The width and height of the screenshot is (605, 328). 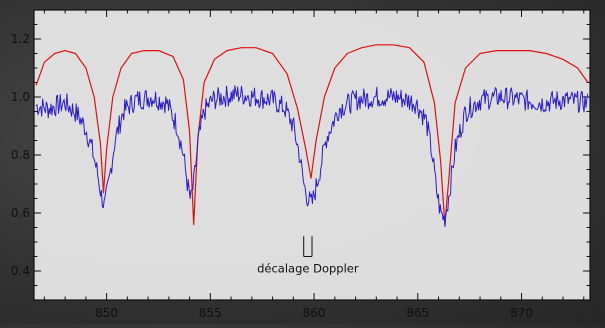 I want to click on y-tick-label: 1.0, so click(x=20, y=97).